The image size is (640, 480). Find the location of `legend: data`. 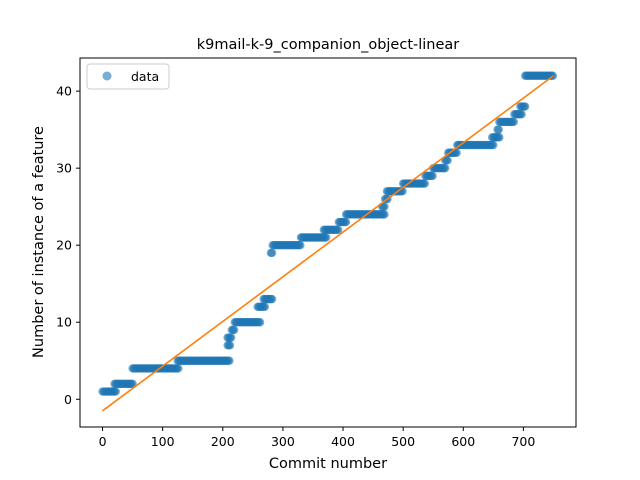

legend: data is located at coordinates (128, 76).